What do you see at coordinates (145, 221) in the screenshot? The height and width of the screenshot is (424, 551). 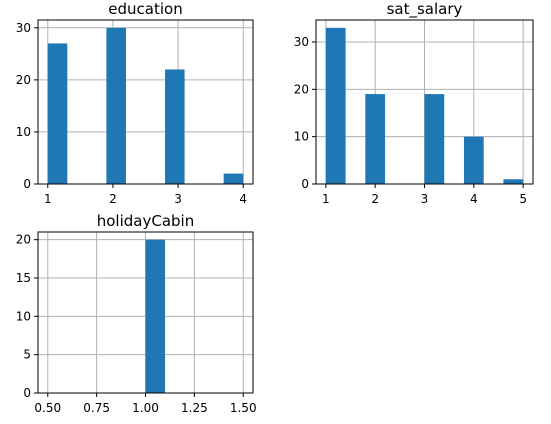 I see `panel-title: holidayCabin` at bounding box center [145, 221].